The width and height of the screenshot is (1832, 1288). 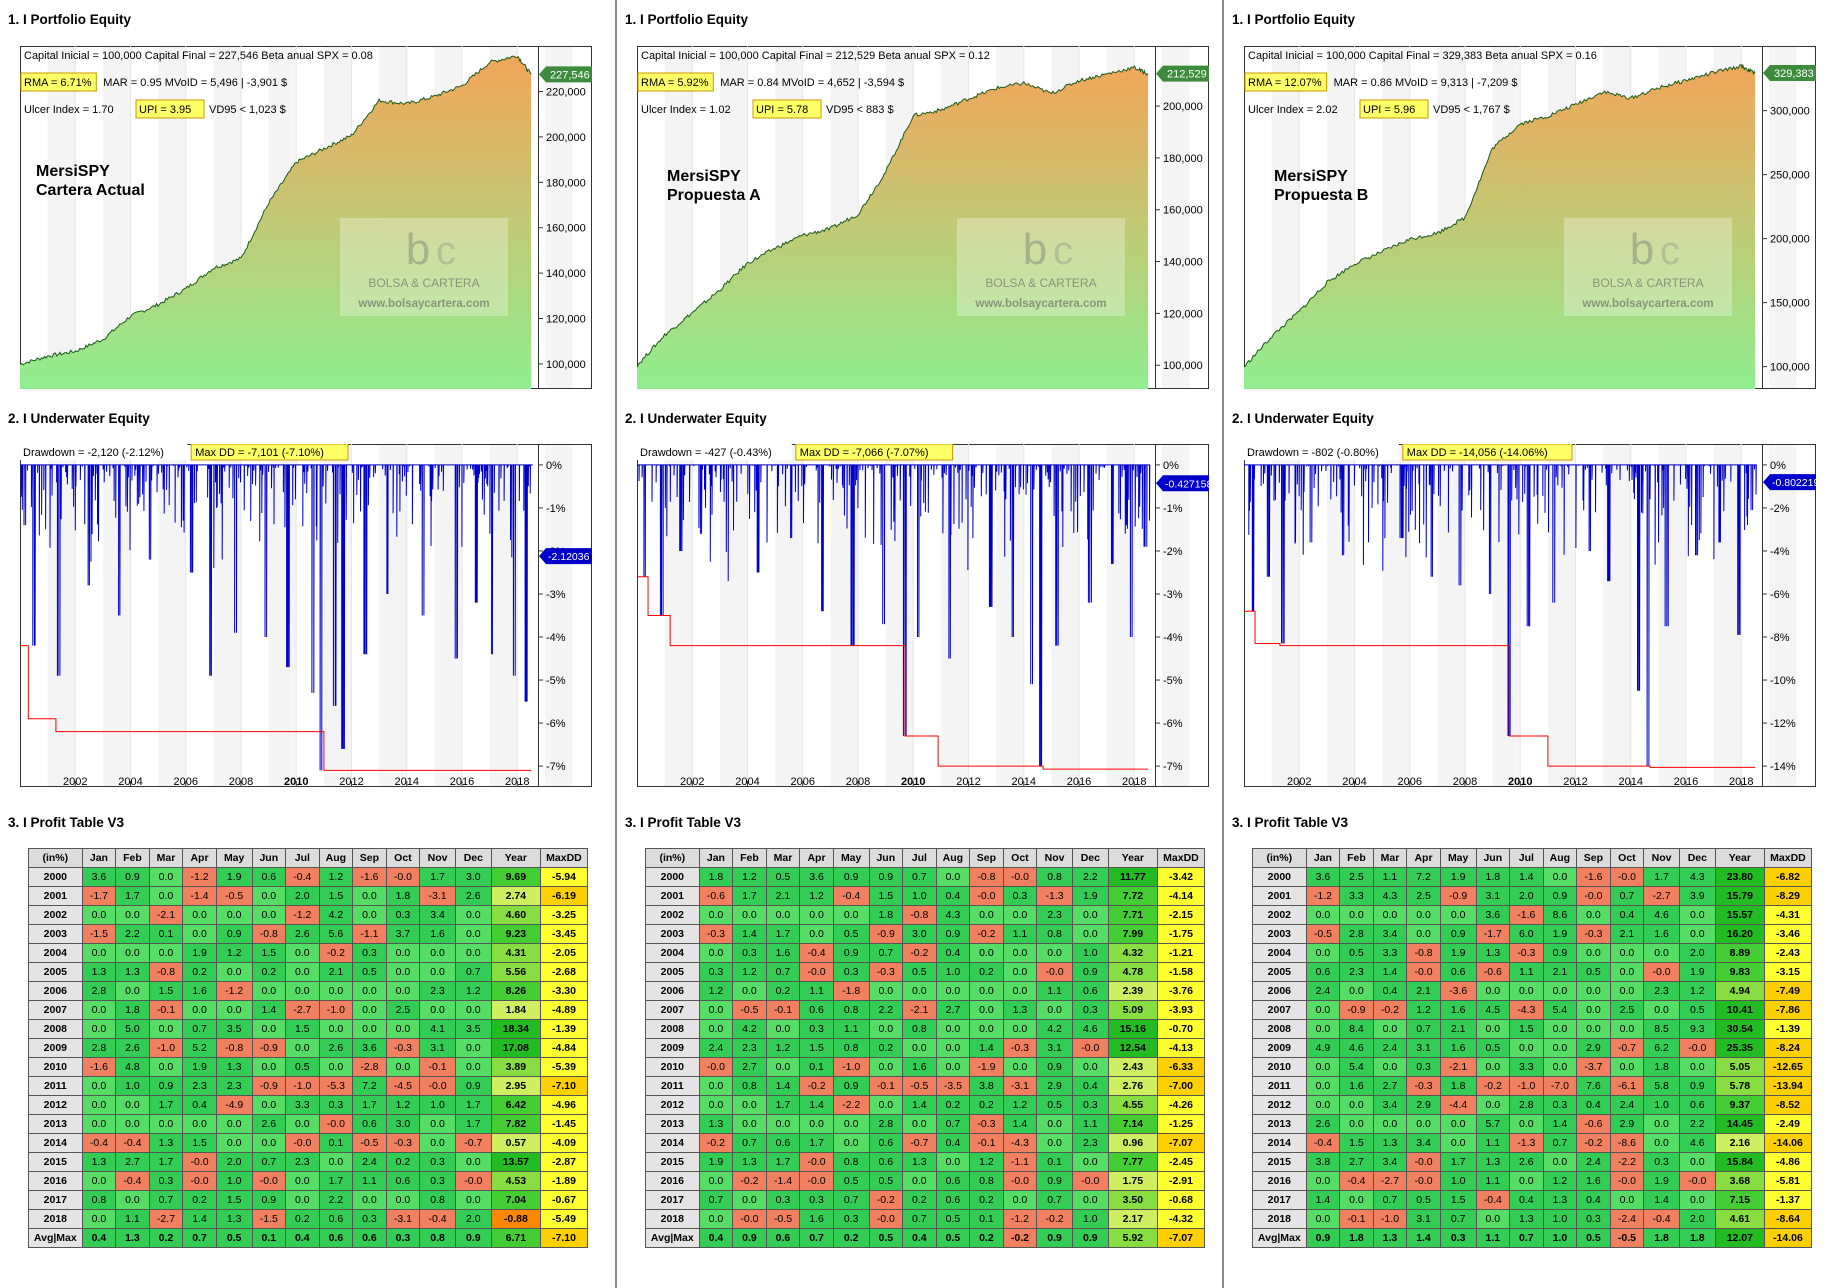 I want to click on axis-border, so click(x=1182, y=615).